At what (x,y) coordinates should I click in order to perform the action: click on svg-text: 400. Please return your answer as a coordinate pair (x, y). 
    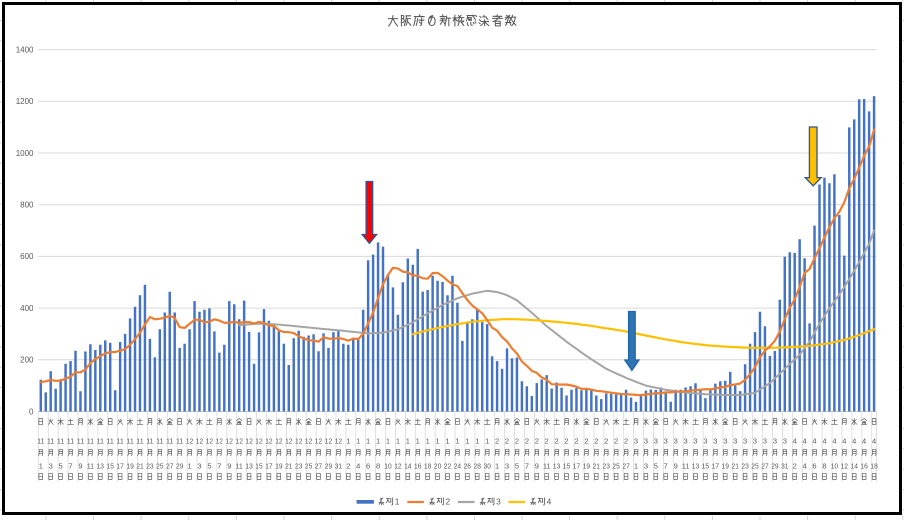
    Looking at the image, I should click on (27, 308).